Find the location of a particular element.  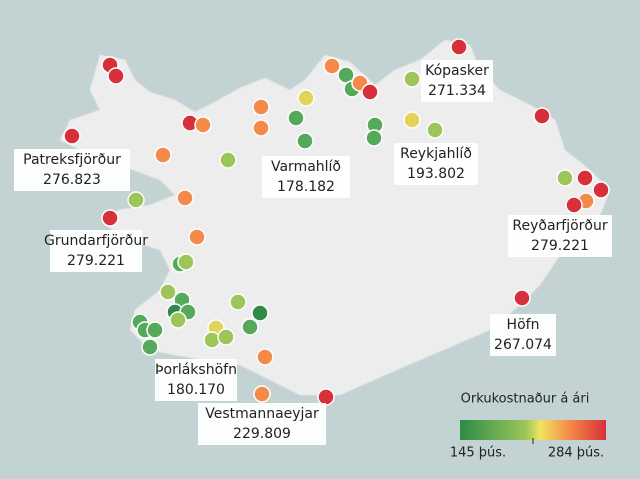

label-name: Höfn is located at coordinates (523, 325).